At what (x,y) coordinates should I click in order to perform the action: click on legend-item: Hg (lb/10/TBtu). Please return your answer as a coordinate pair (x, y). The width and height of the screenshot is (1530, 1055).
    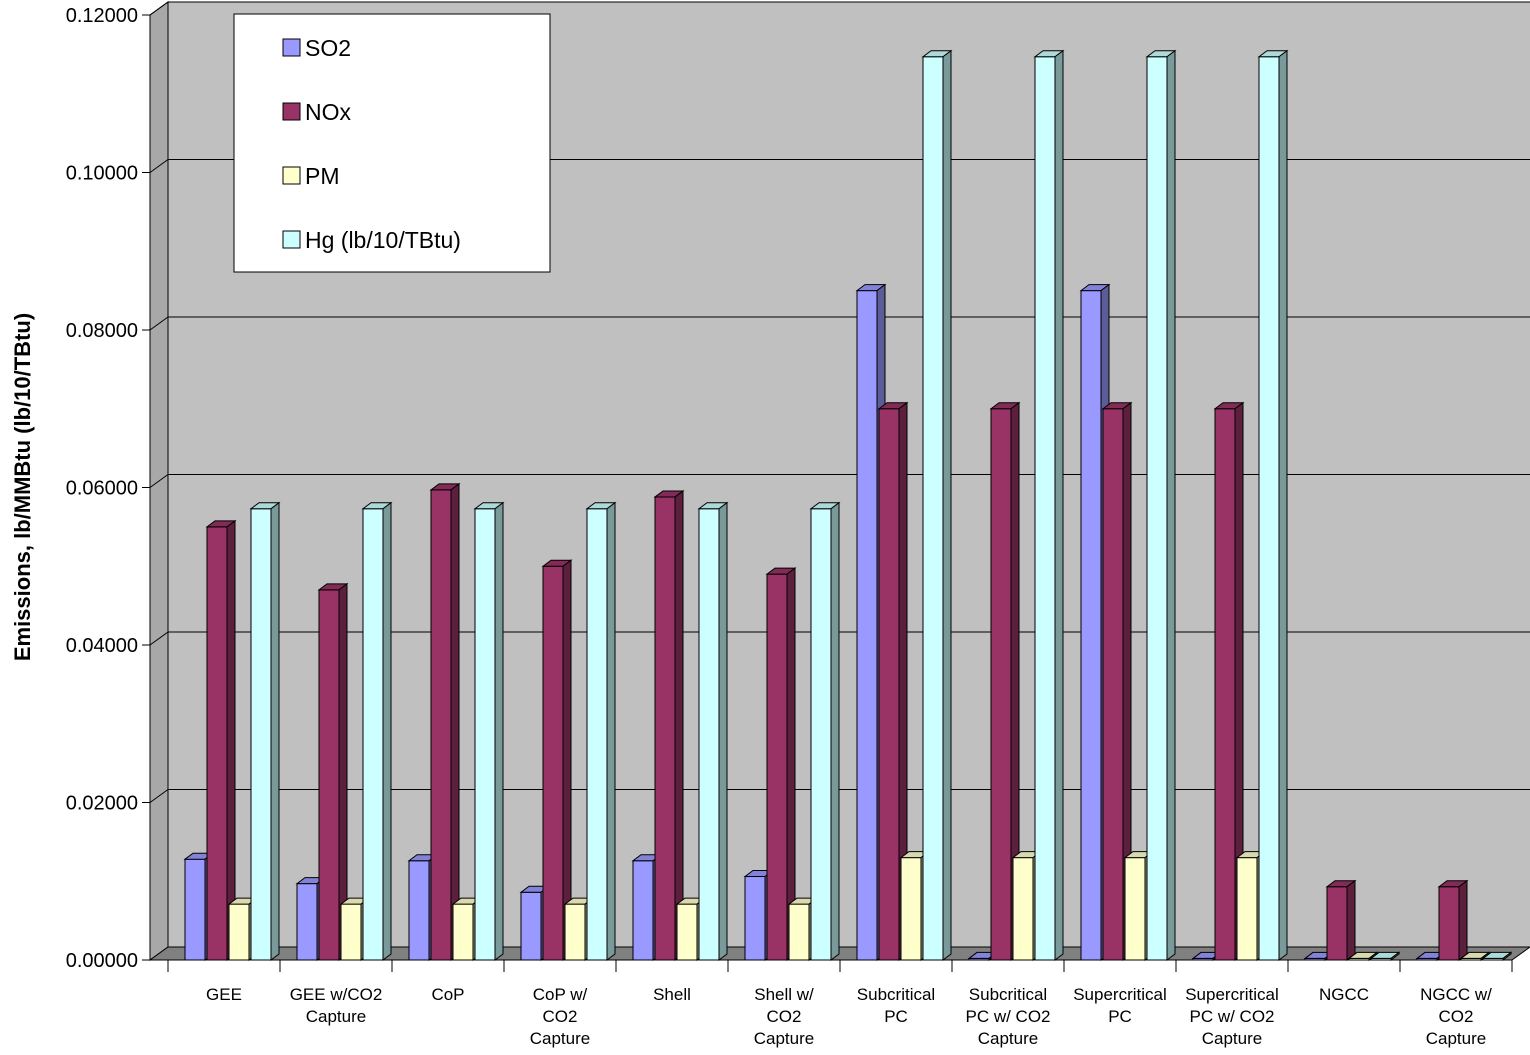
    Looking at the image, I should click on (371, 240).